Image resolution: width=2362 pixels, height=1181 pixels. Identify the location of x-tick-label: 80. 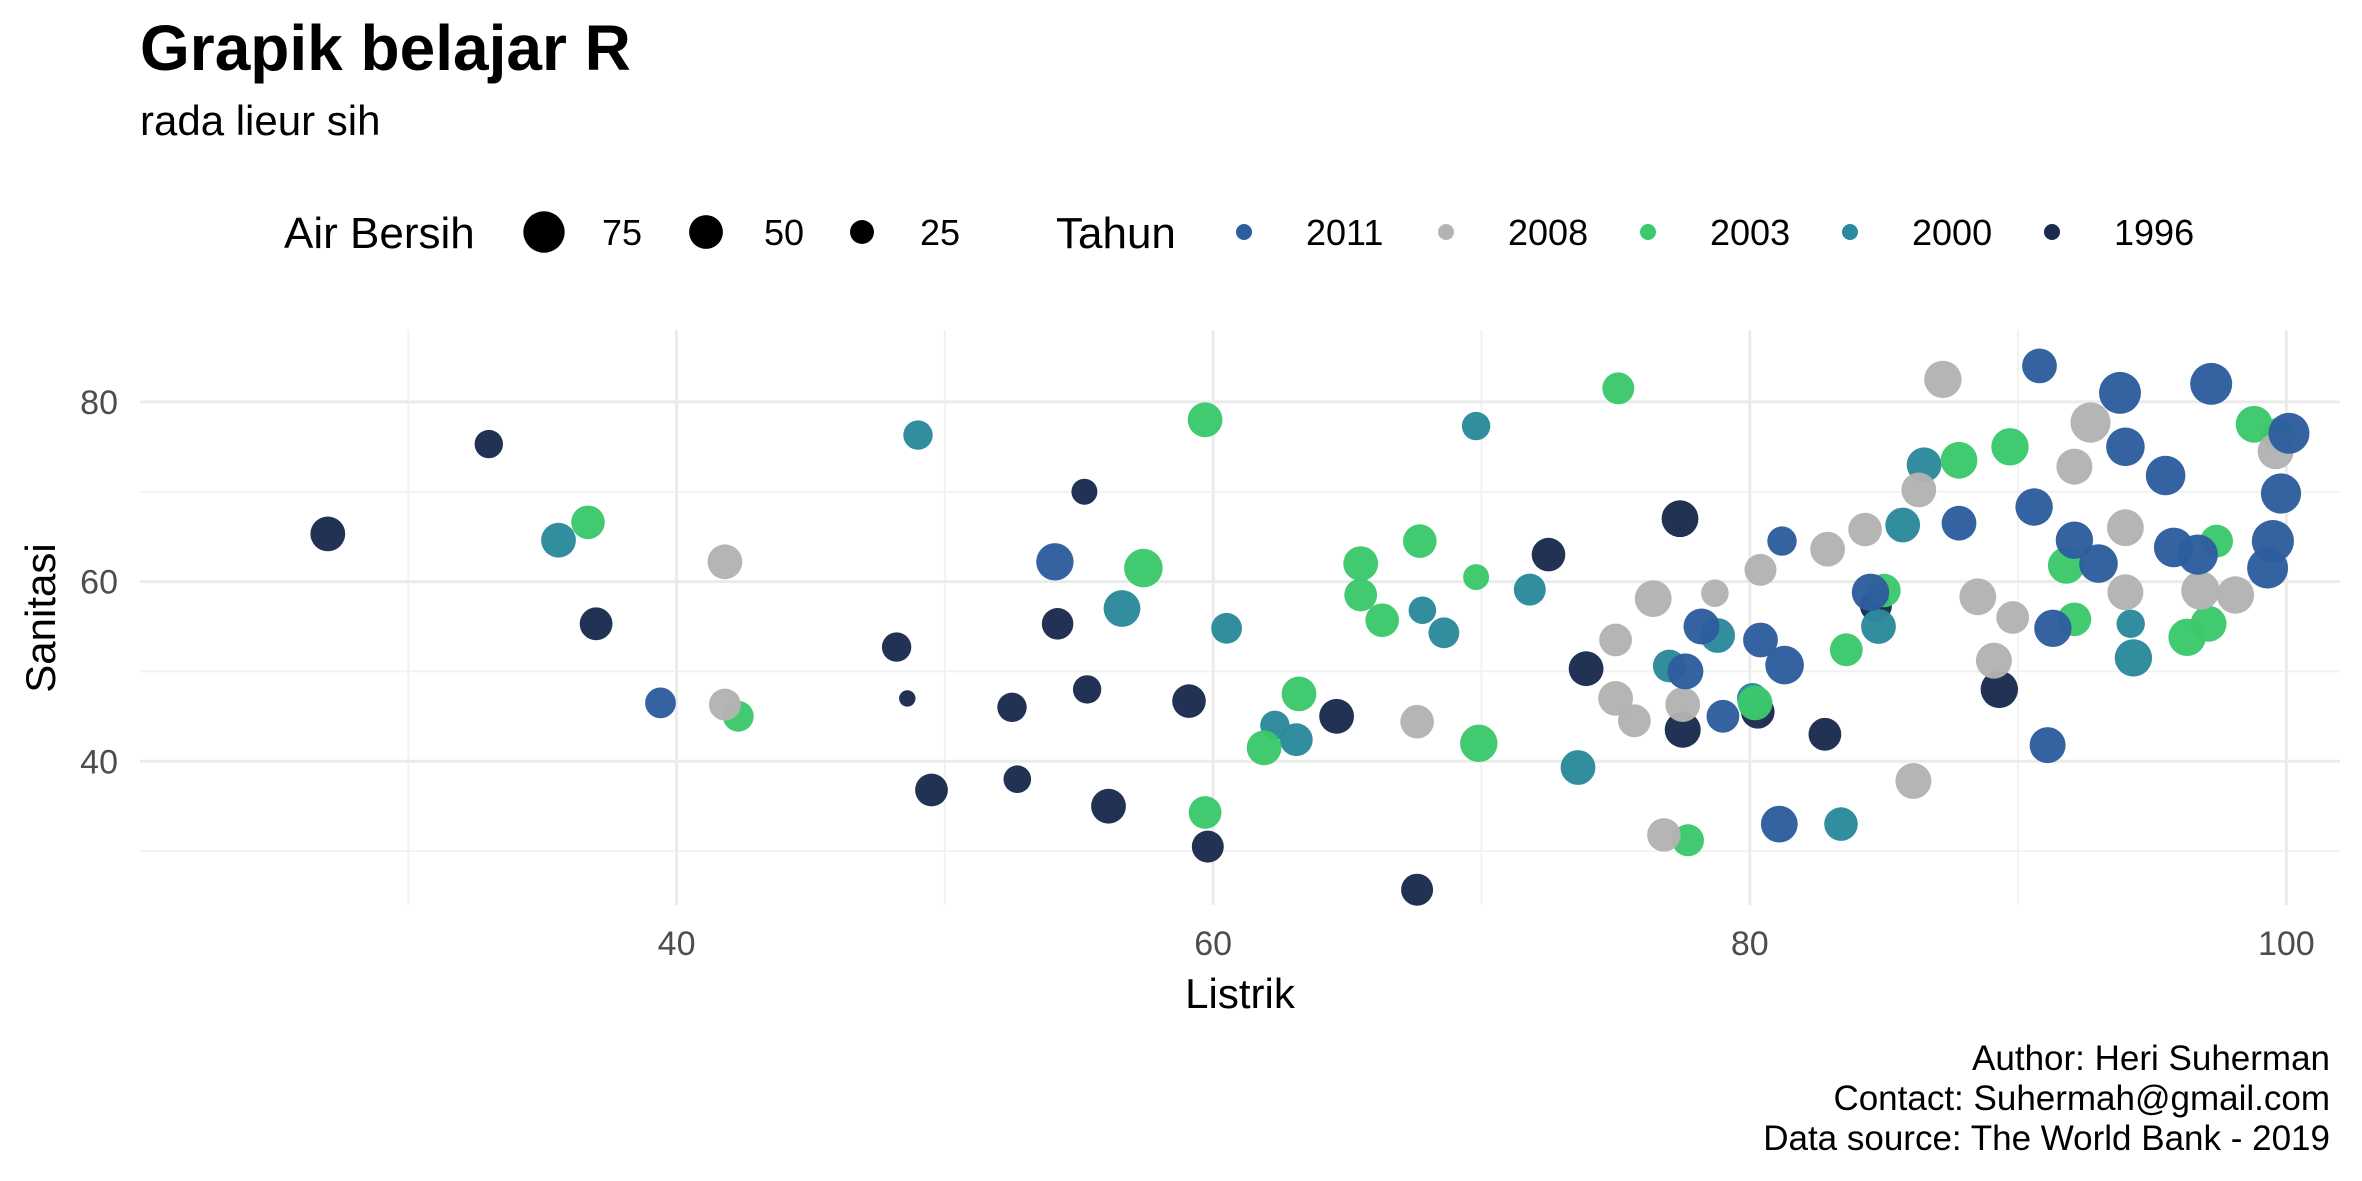
(1750, 944).